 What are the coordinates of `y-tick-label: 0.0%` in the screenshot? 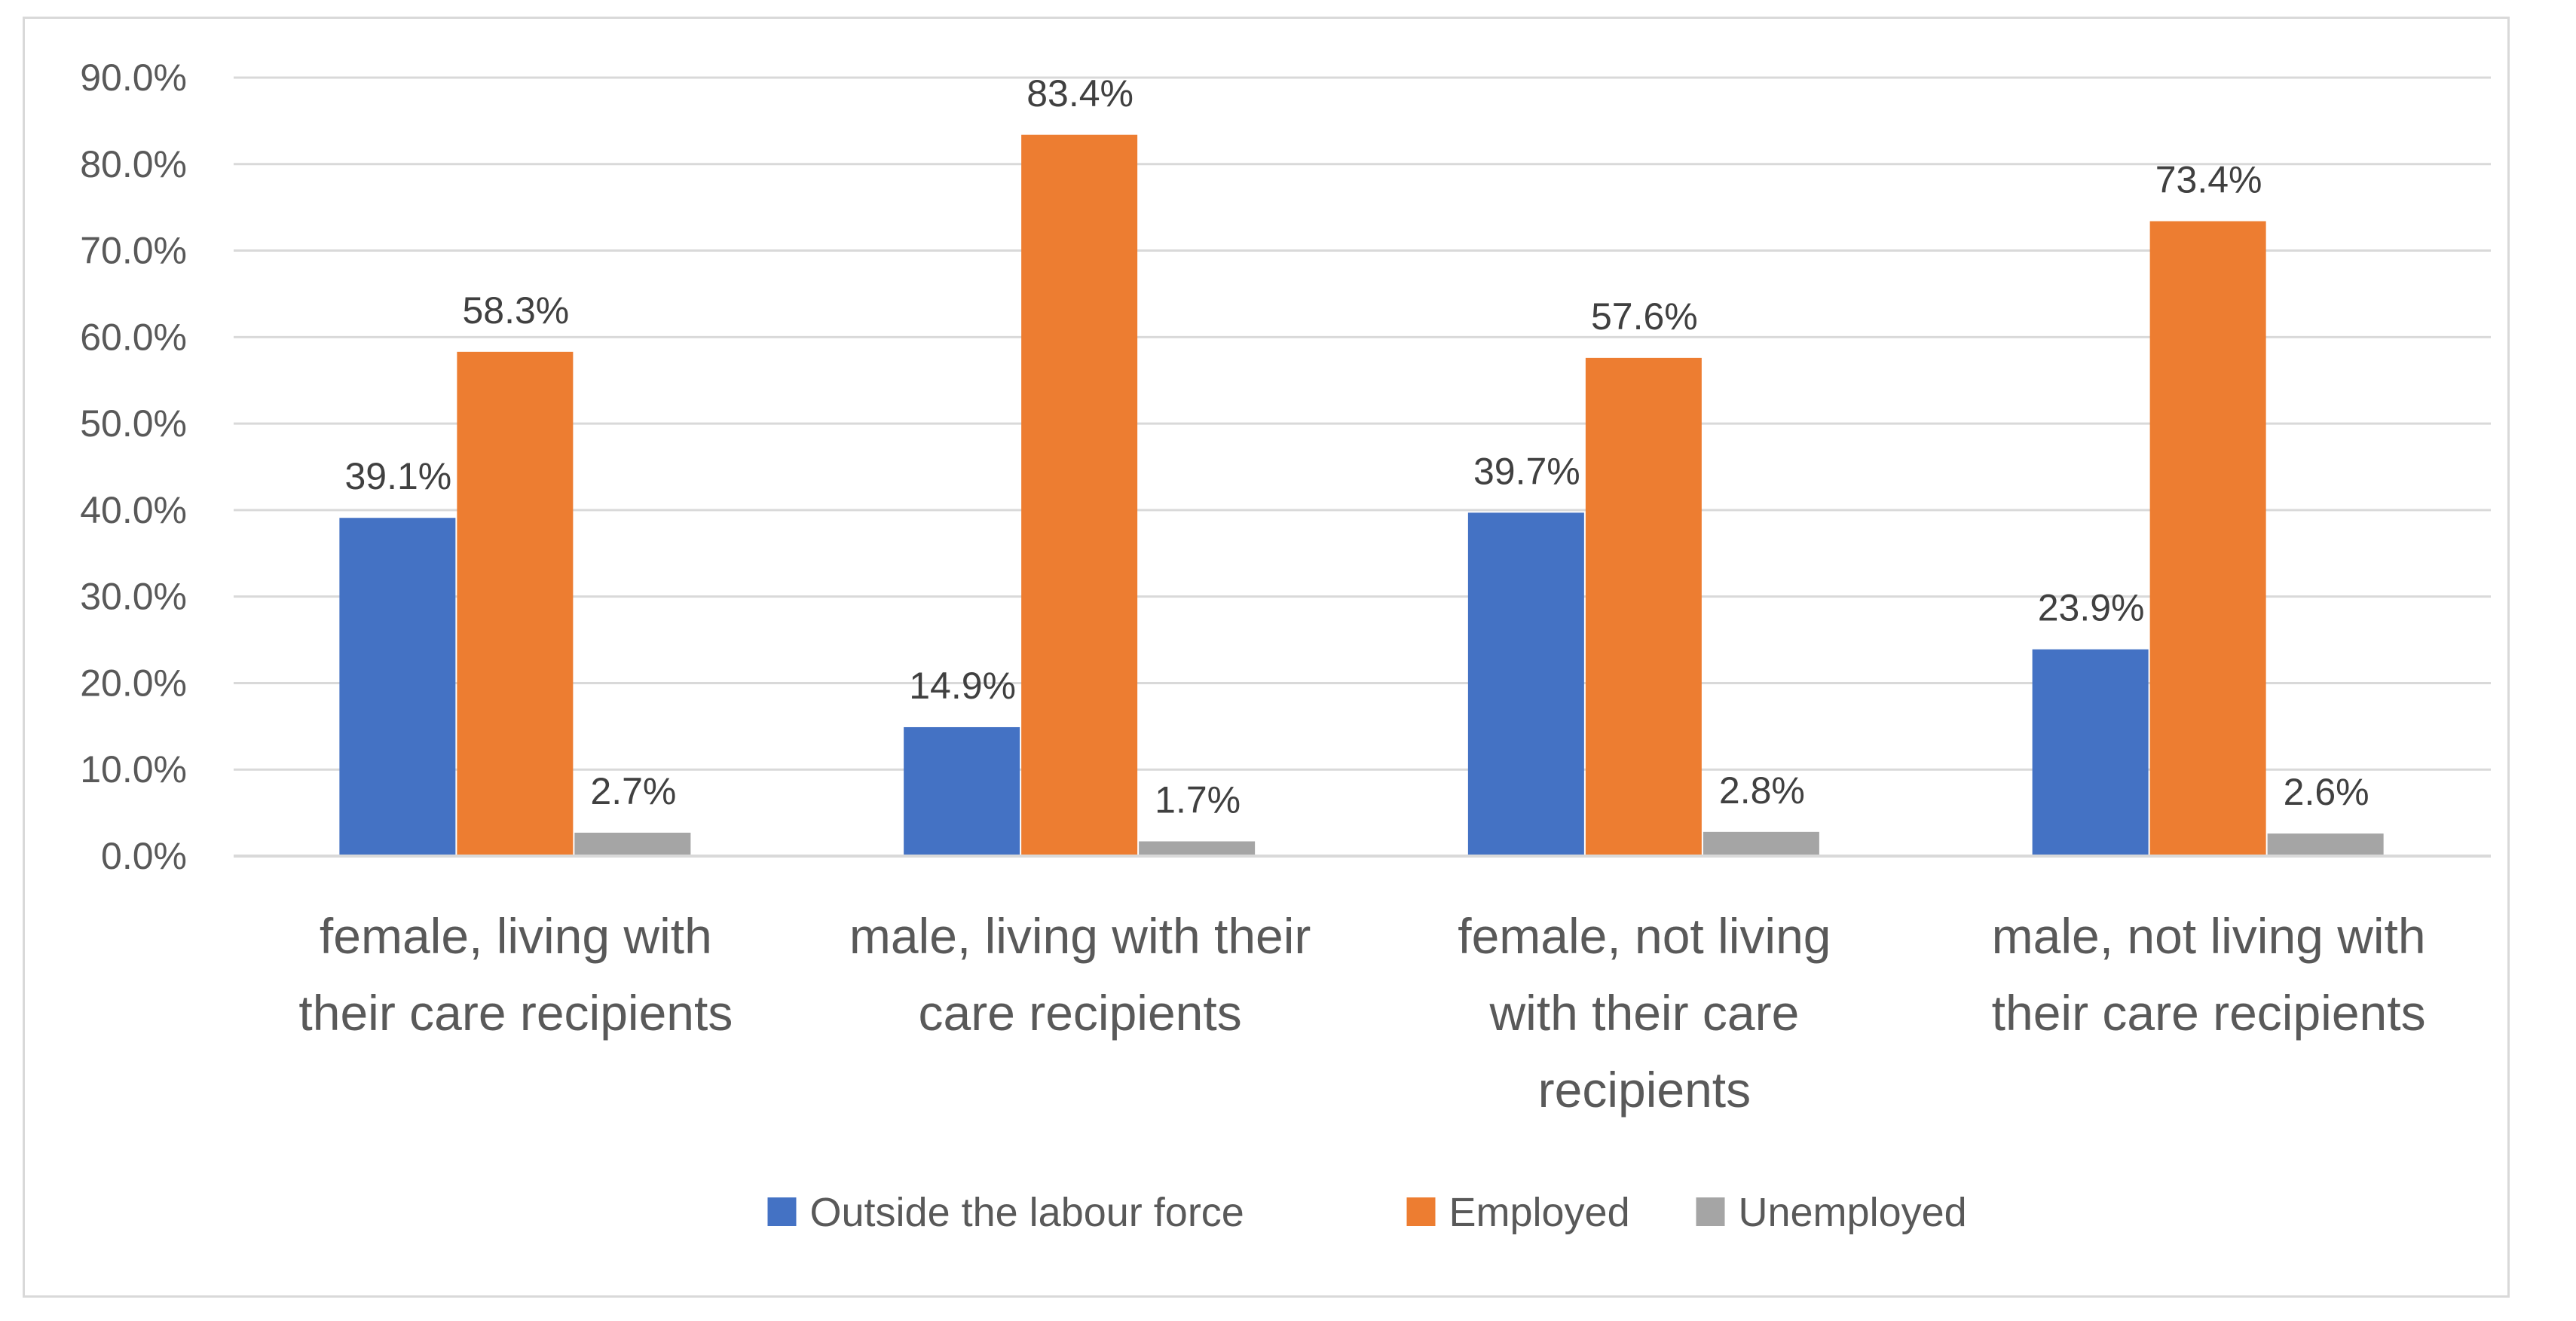 It's located at (144, 856).